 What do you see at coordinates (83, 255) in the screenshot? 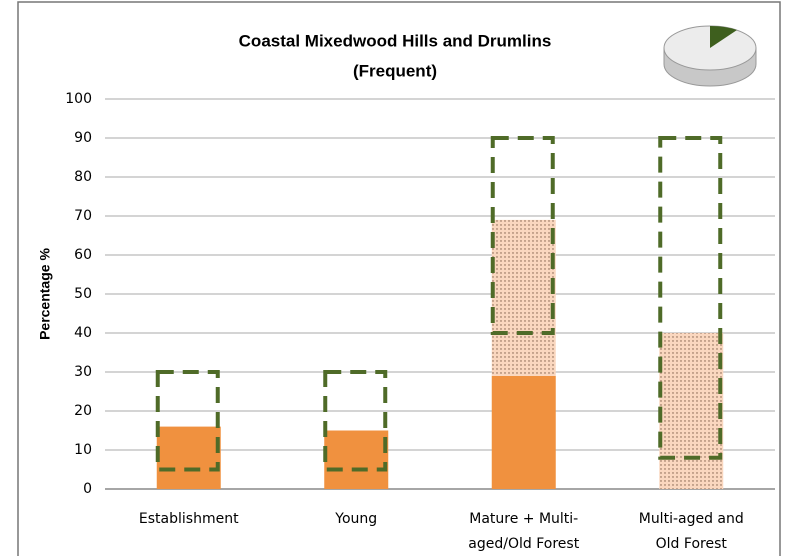
I see `y-tick-label: 60` at bounding box center [83, 255].